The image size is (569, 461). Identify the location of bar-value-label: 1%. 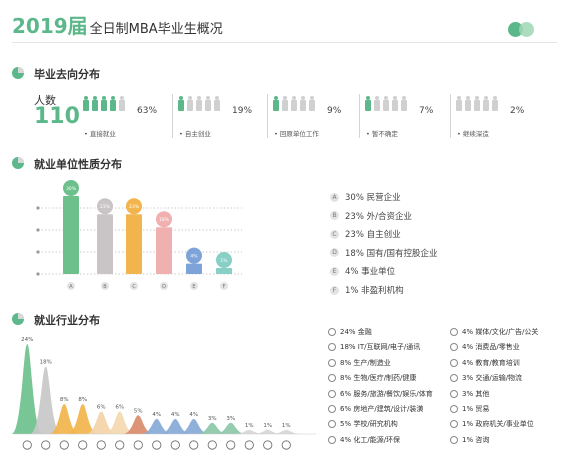
(224, 261).